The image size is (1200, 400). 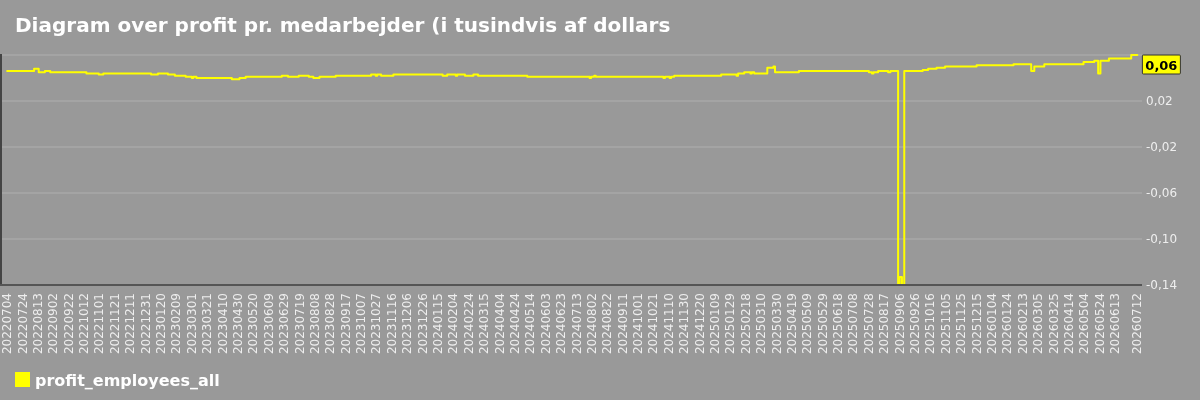 I want to click on x-tick-label: 20260414, so click(x=1068, y=324).